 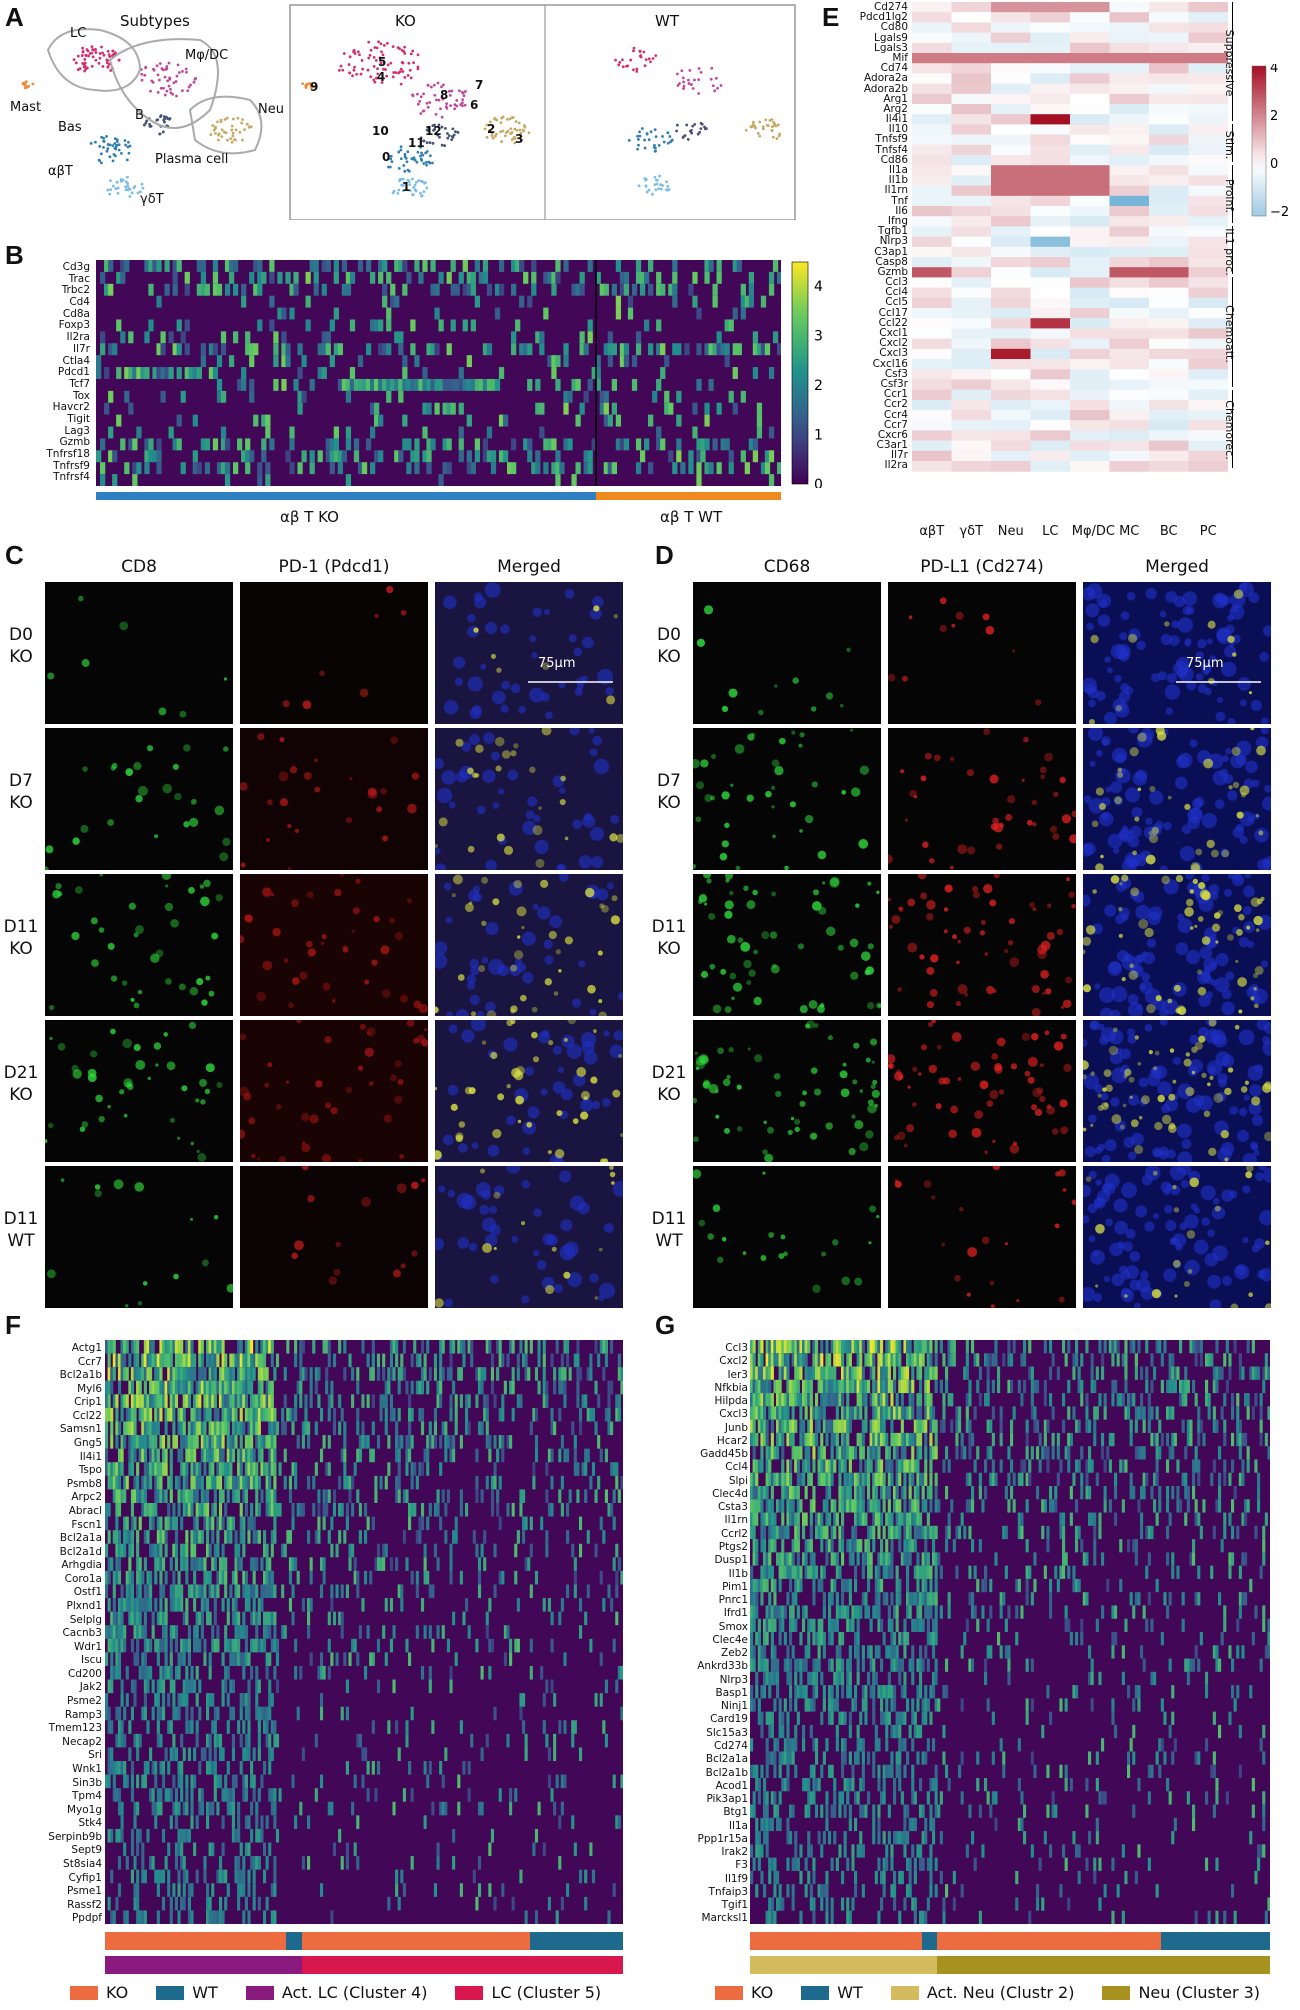 I want to click on row-label: D11 WT, so click(x=21, y=1230).